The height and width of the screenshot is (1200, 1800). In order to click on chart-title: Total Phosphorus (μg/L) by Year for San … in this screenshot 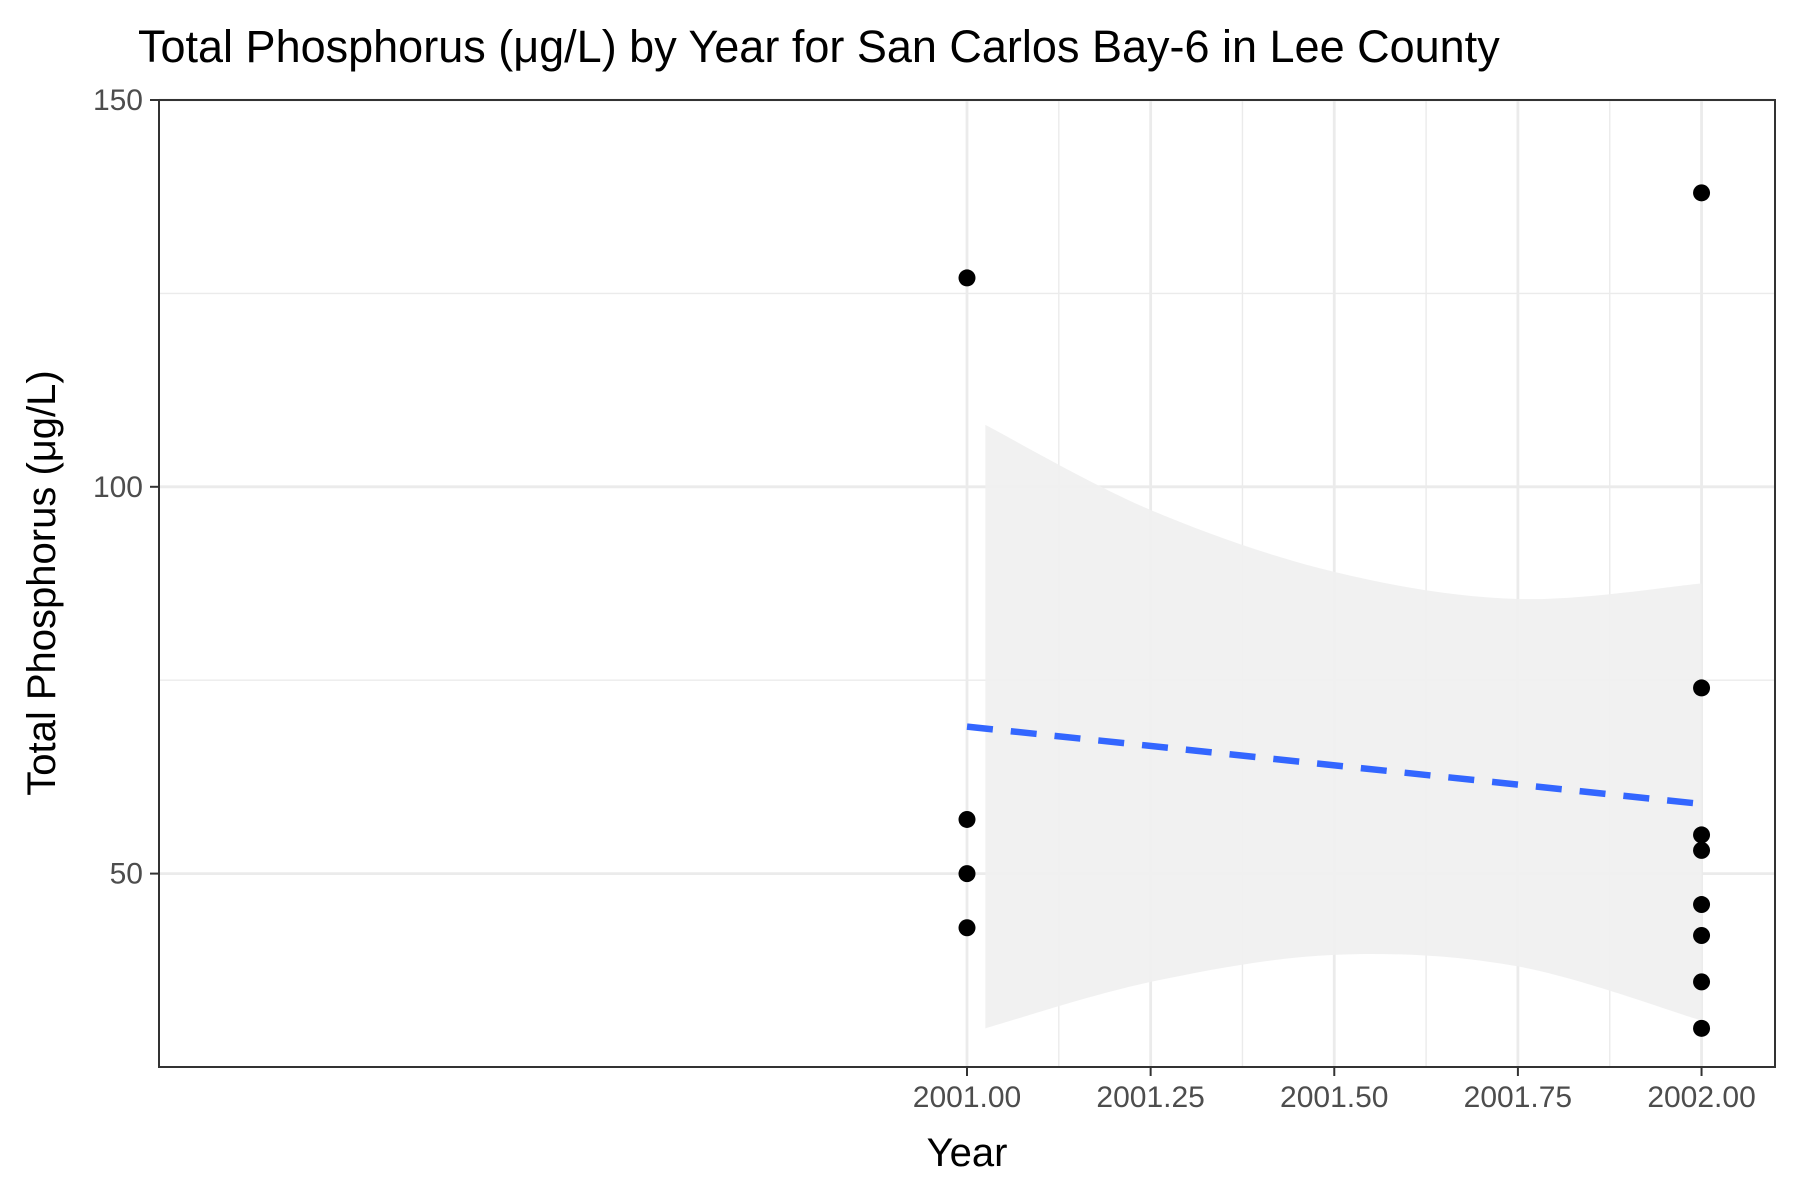, I will do `click(819, 46)`.